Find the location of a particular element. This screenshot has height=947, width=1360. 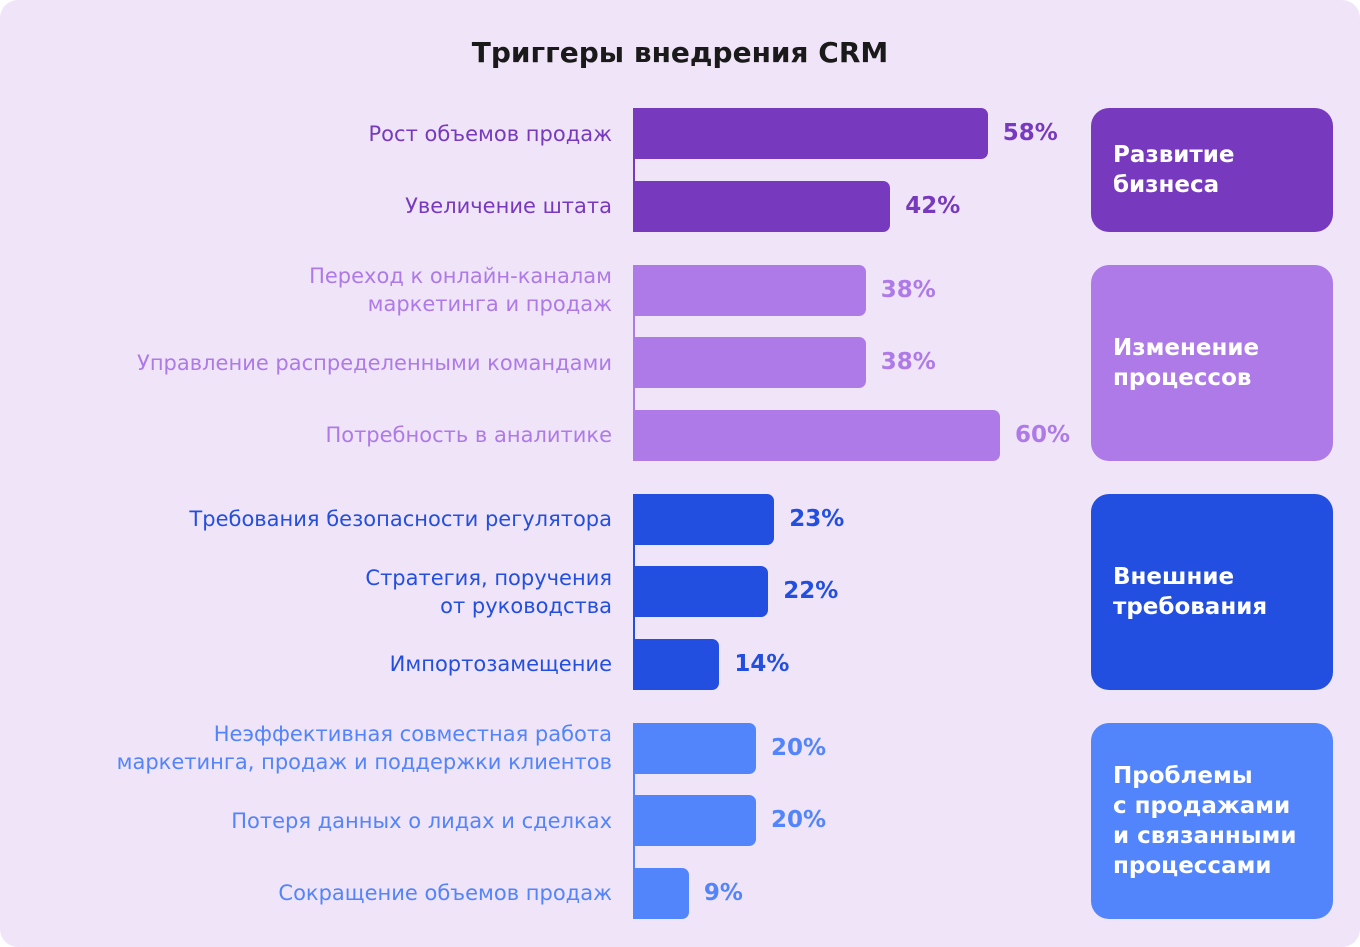

value-label: 60% is located at coordinates (1043, 434).